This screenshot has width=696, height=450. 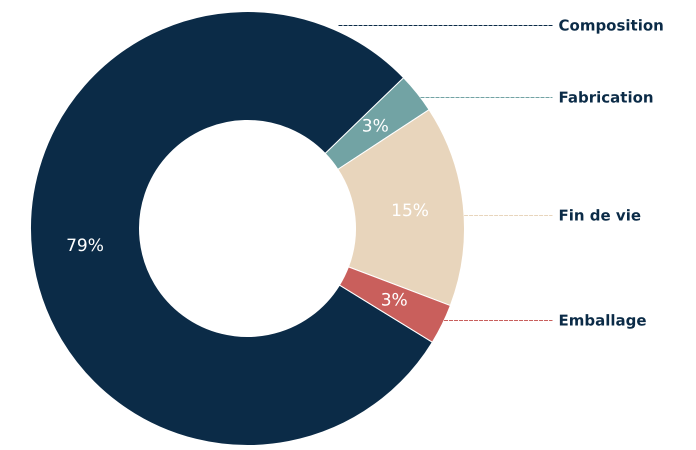 What do you see at coordinates (600, 215) in the screenshot?
I see `slice-label: Fin de vie` at bounding box center [600, 215].